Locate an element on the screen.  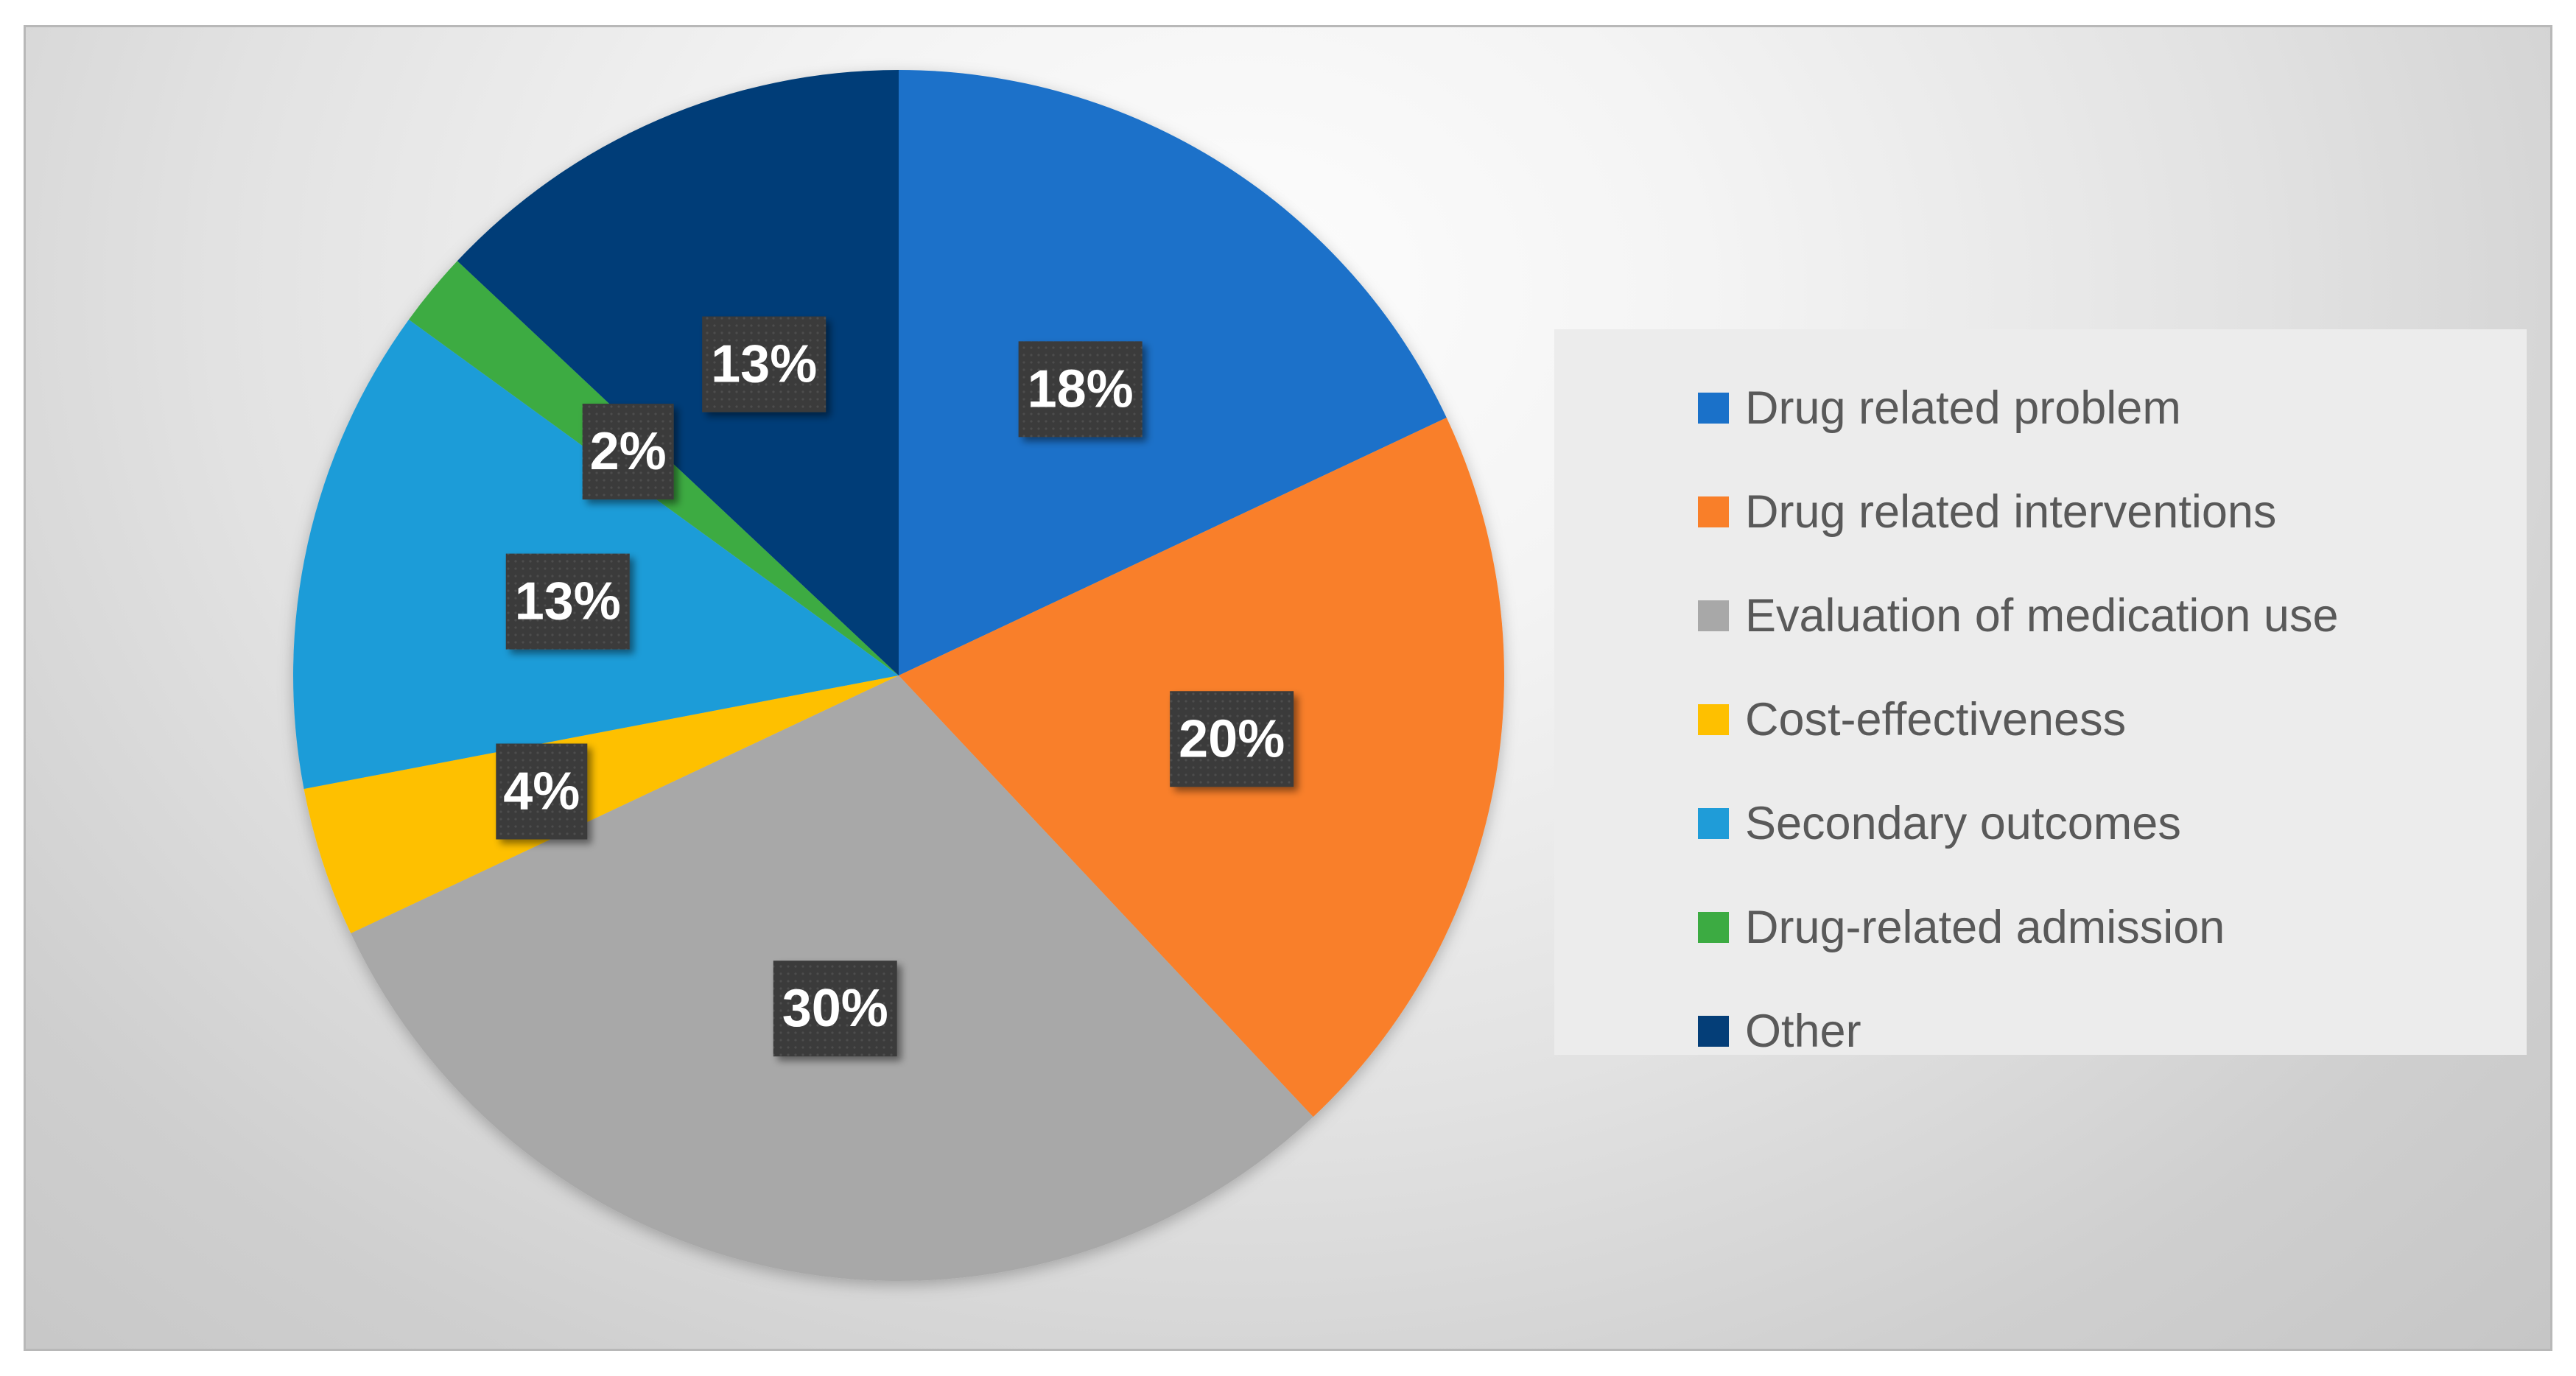
legend-label: Drug related problem is located at coordinates (1963, 408).